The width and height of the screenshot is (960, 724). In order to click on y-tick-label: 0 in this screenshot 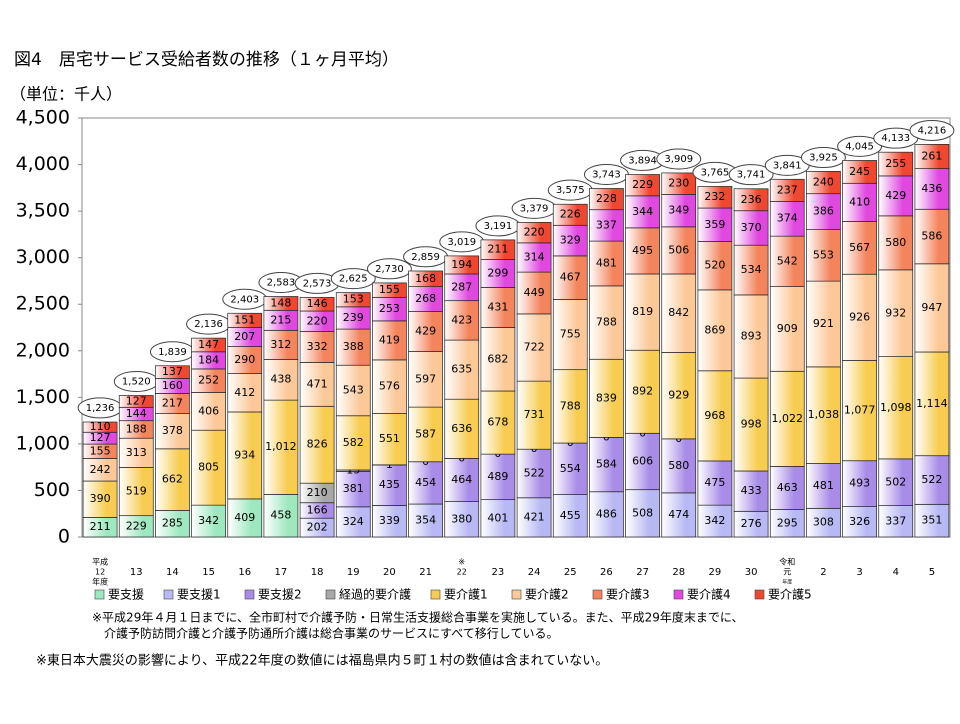, I will do `click(64, 537)`.